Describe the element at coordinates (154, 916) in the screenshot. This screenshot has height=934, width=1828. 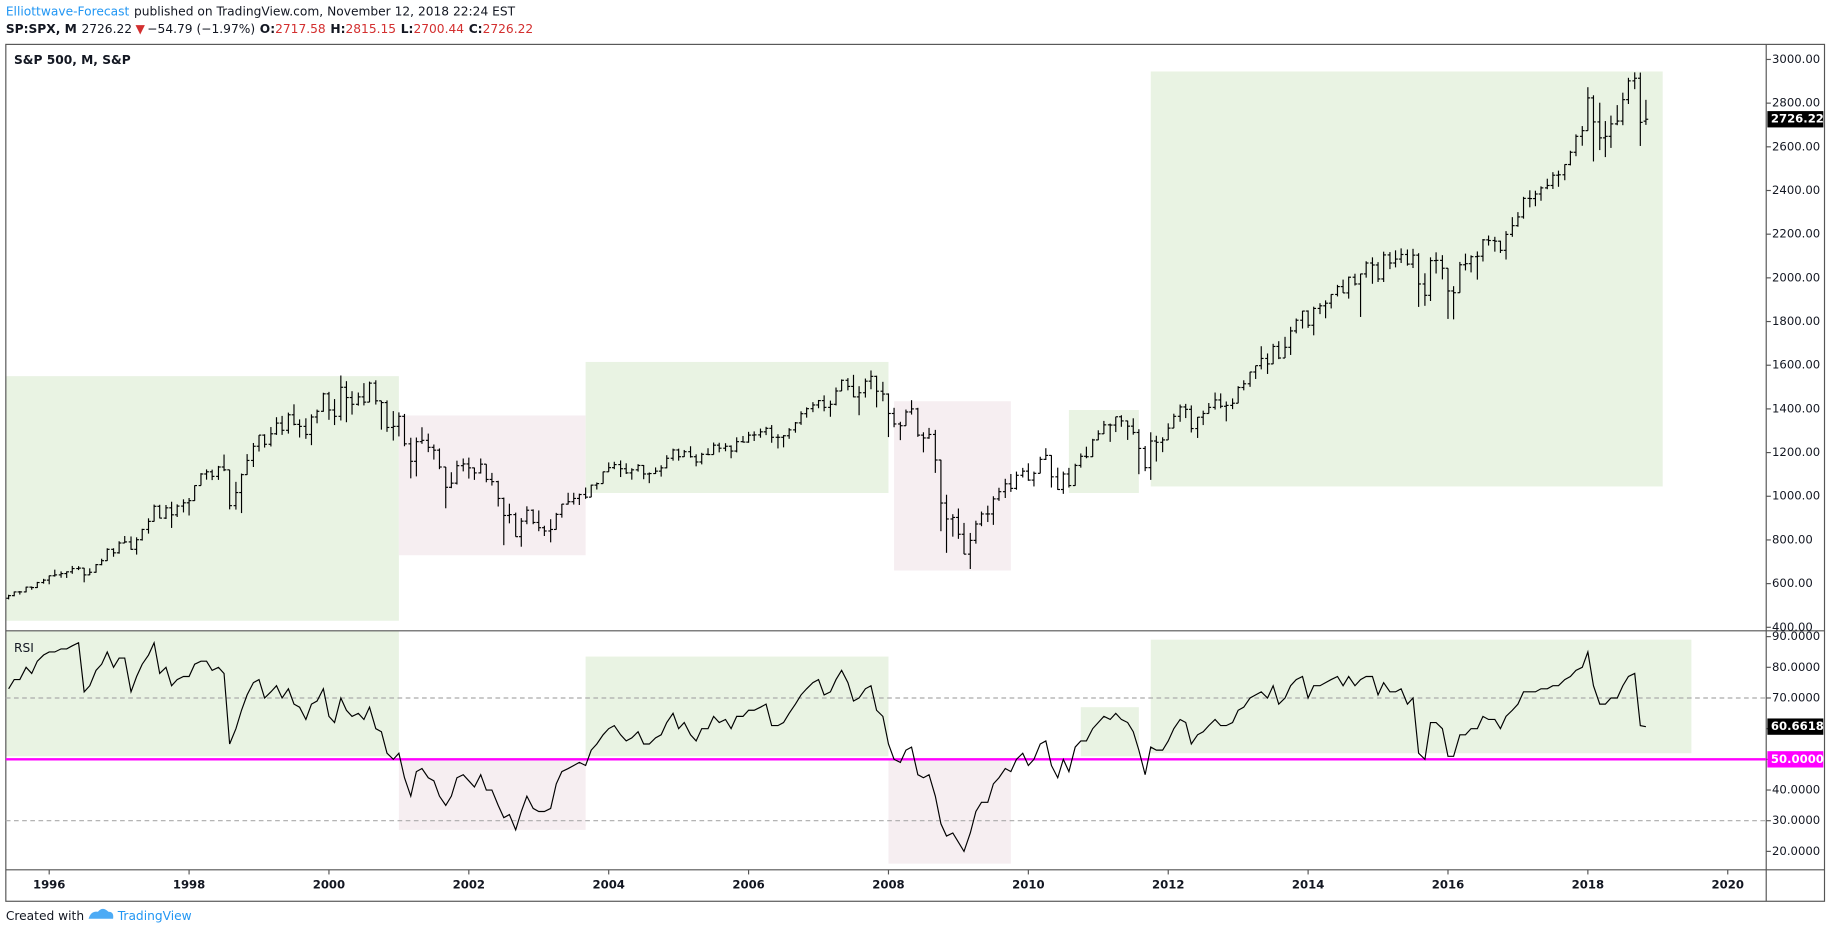
I see `footer-brand: TradingView` at that location.